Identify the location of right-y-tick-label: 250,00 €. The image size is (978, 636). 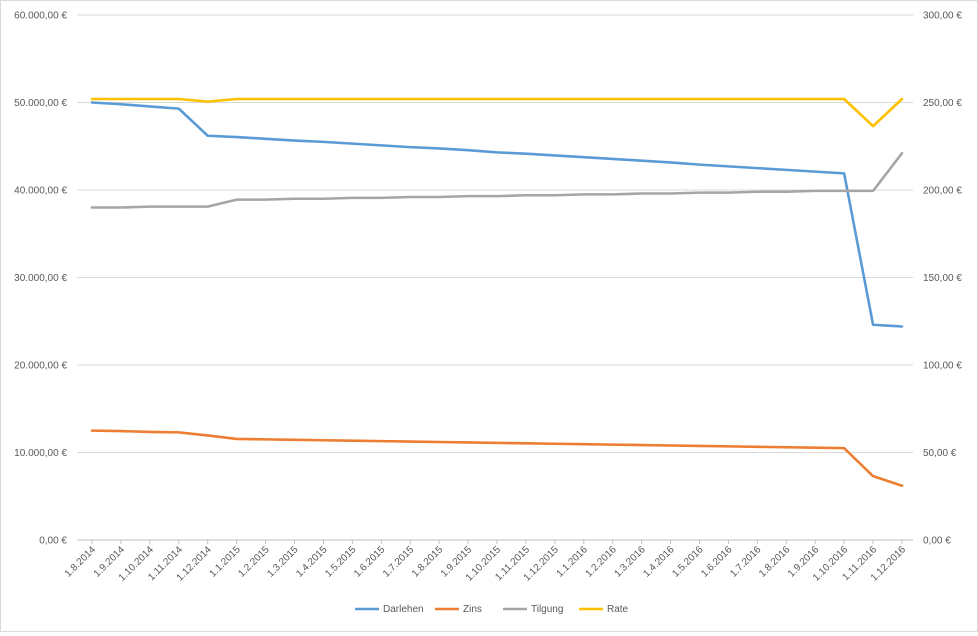
(942, 103).